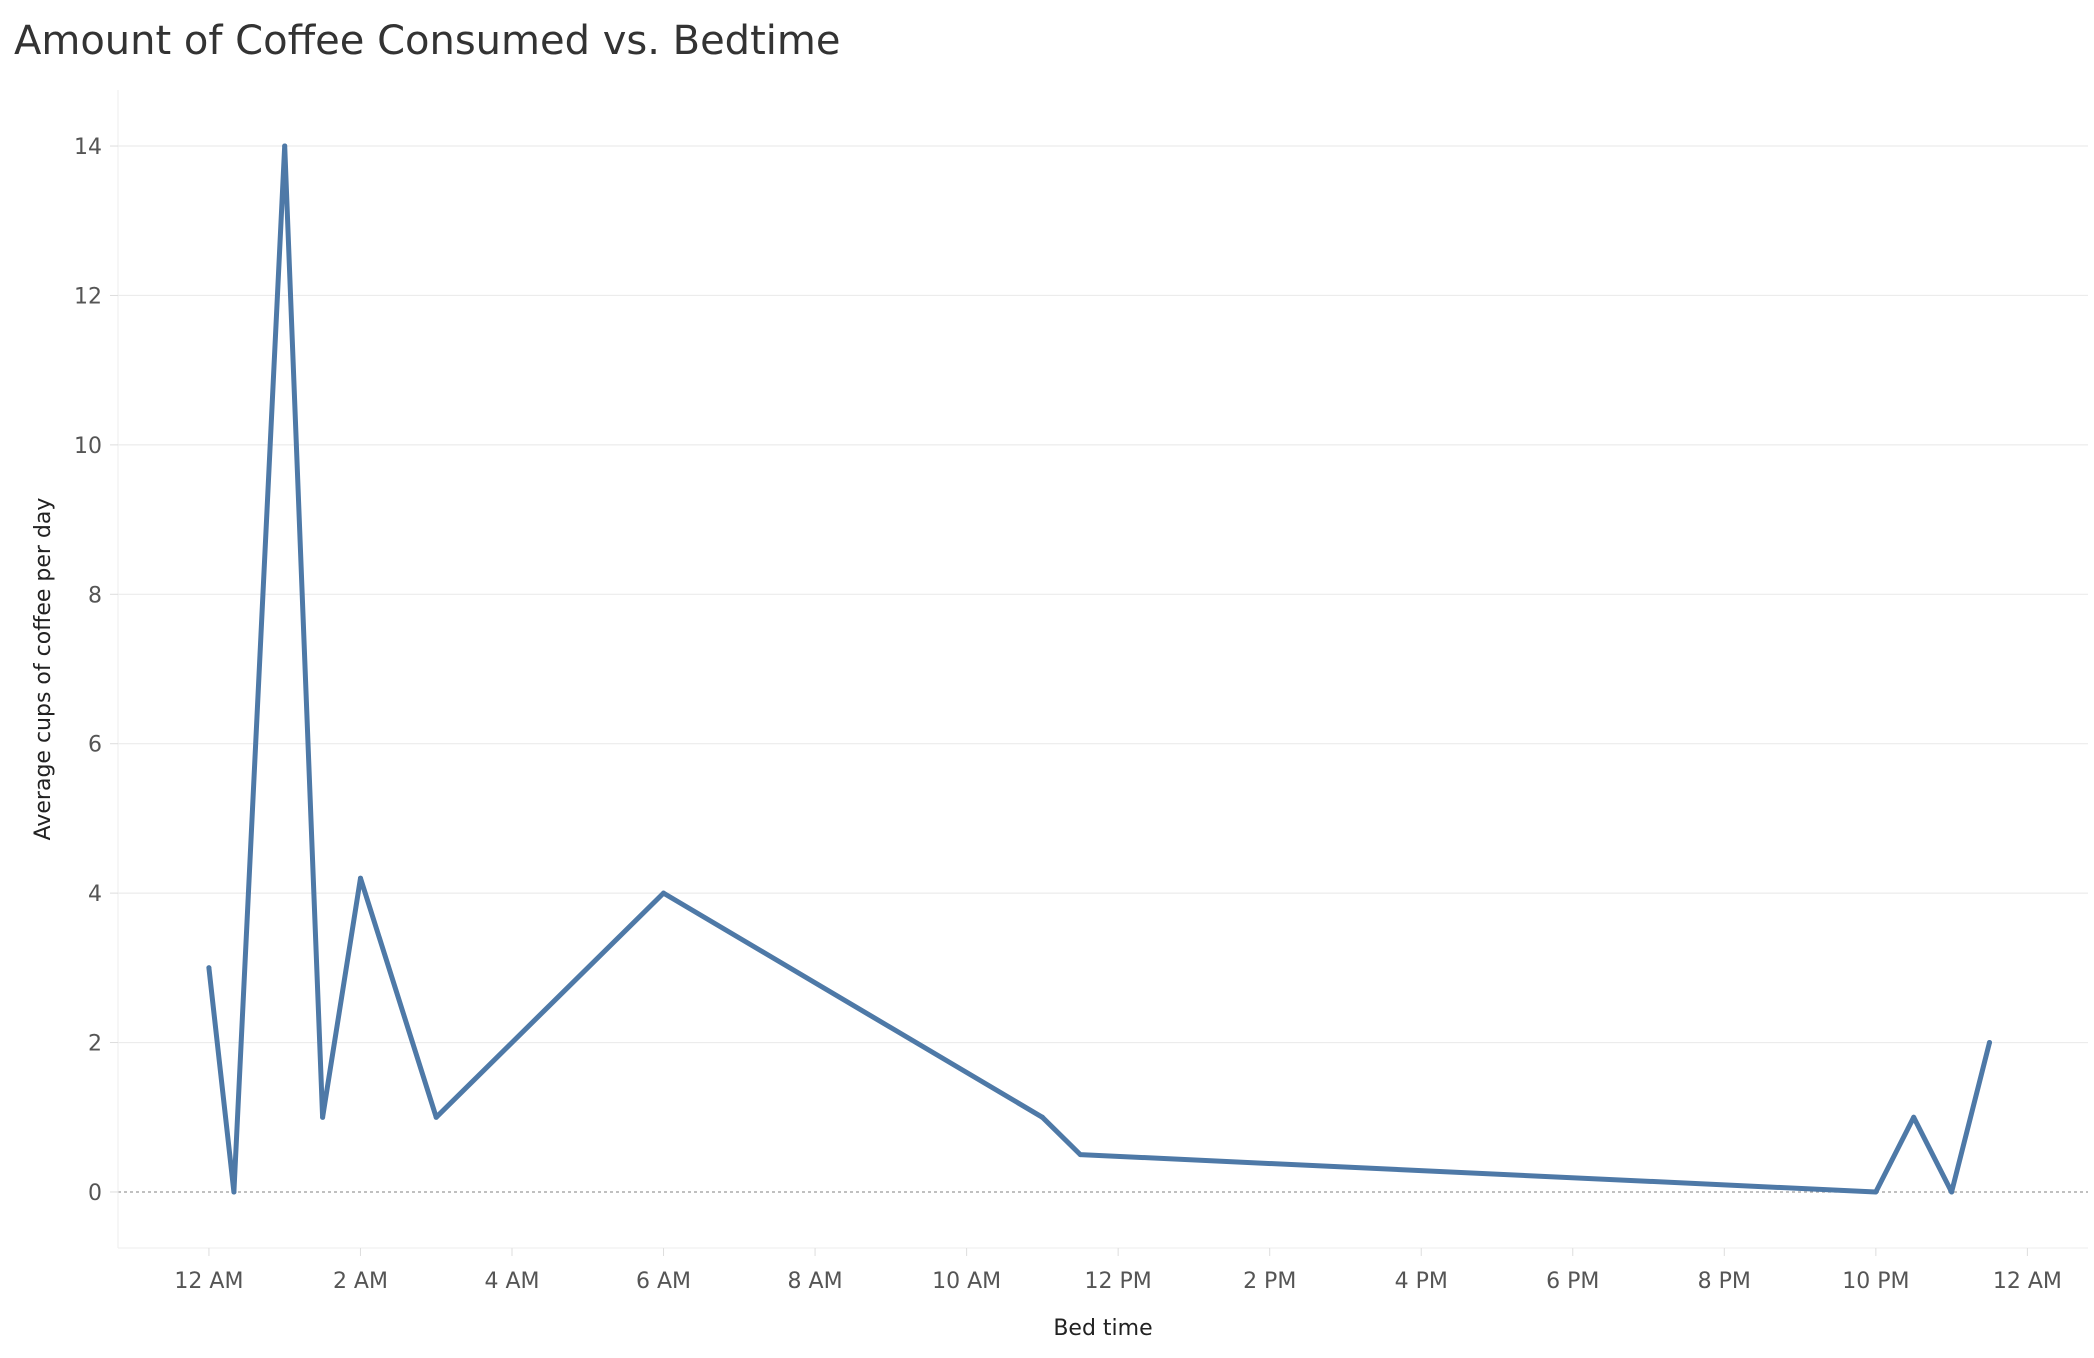  What do you see at coordinates (663, 1281) in the screenshot?
I see `x-tick-label: 6 AM` at bounding box center [663, 1281].